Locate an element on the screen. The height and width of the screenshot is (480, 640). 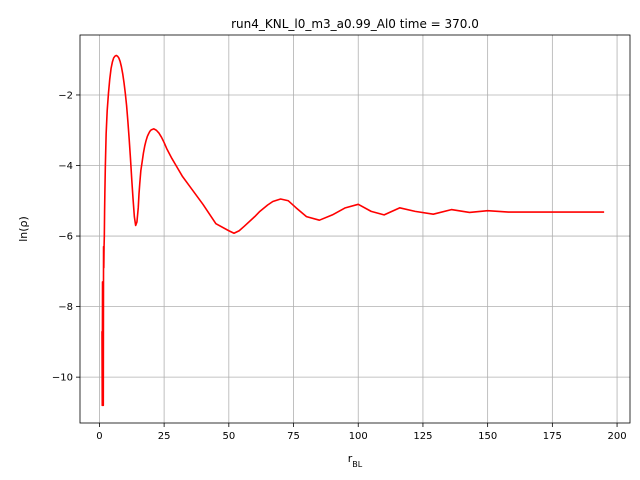
y-tick-label: −6 is located at coordinates (65, 237).